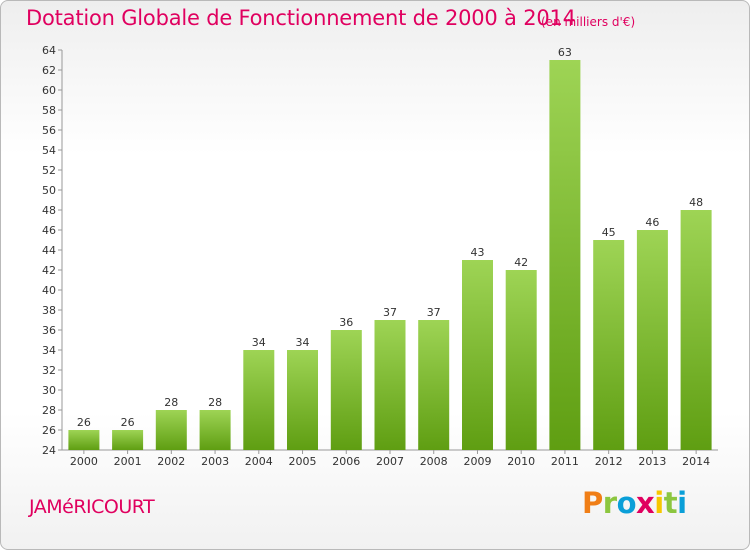  I want to click on bar-2006, so click(346, 390).